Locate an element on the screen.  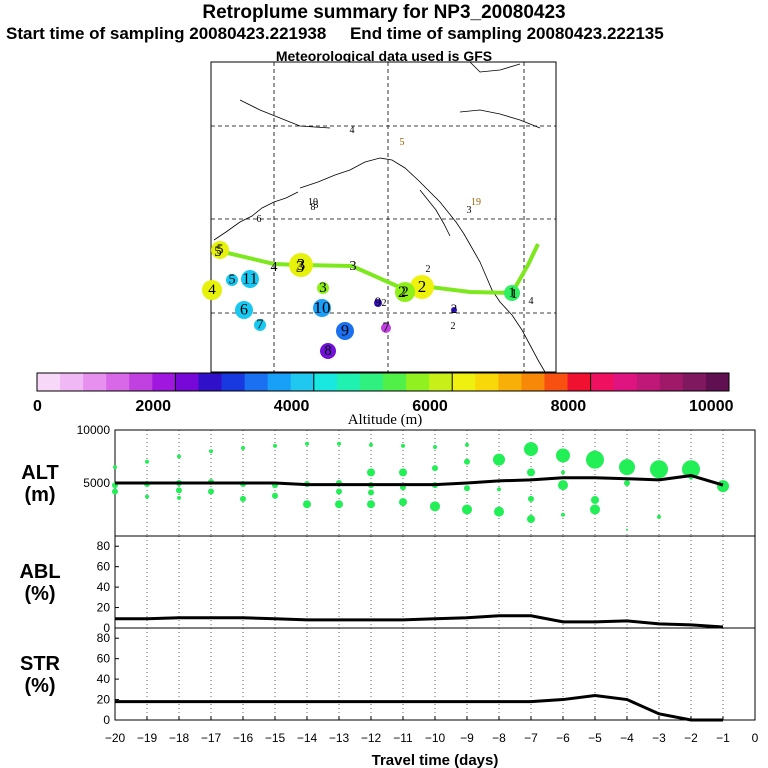
small-label-11: 6 is located at coordinates (259, 219).